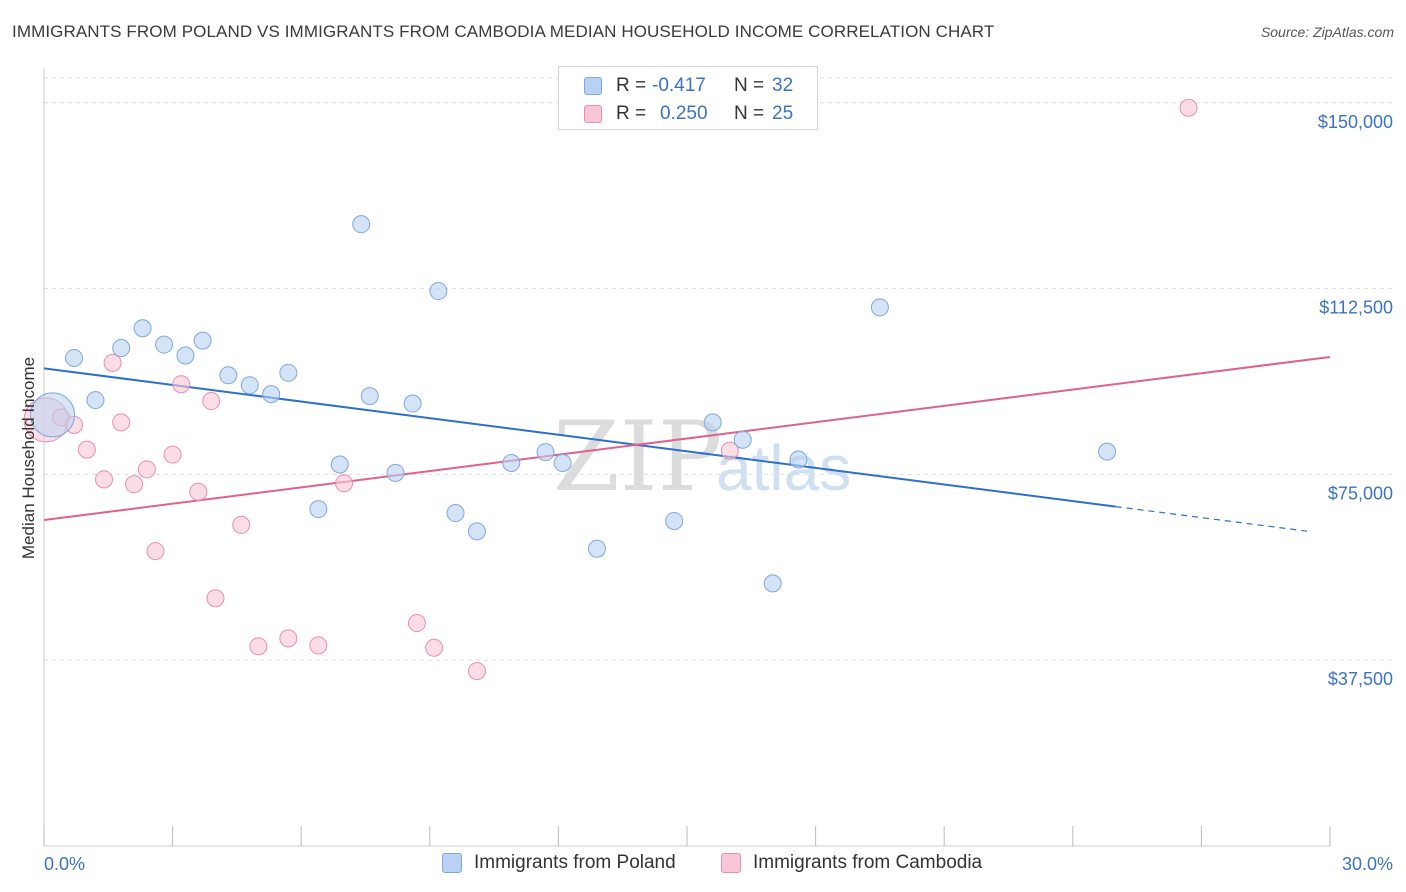 This screenshot has height=892, width=1406. Describe the element at coordinates (64, 864) in the screenshot. I see `x-tick-label-min: 0.0%` at that location.